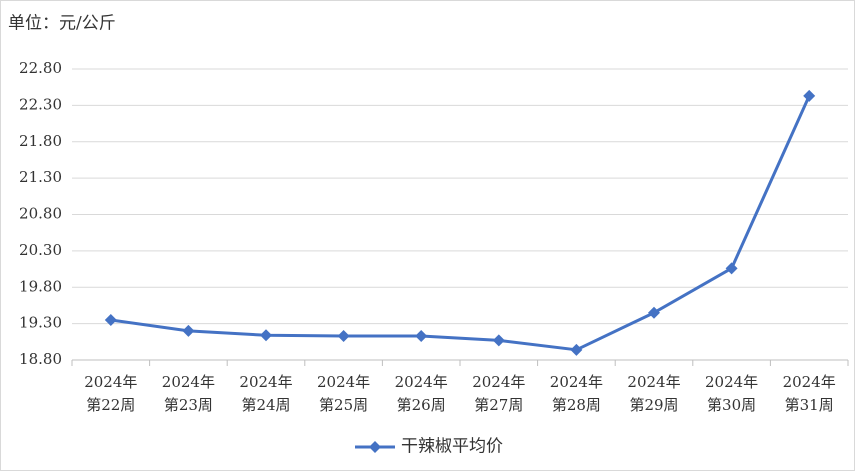 The height and width of the screenshot is (471, 855). Describe the element at coordinates (40, 323) in the screenshot. I see `y-tick-label: 19.30` at that location.